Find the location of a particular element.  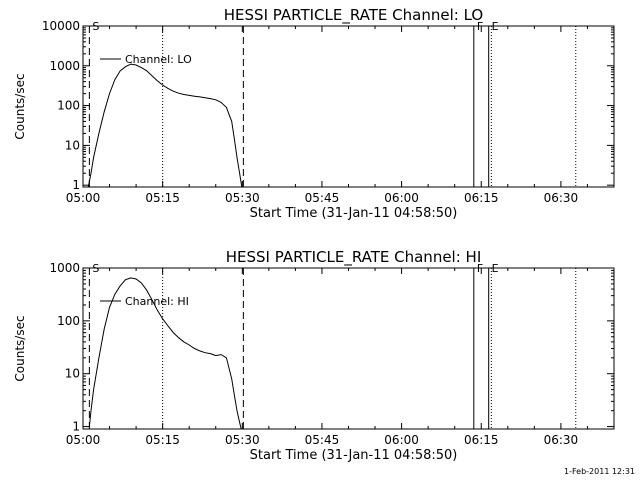

legend-label: Channel: HI is located at coordinates (157, 301).